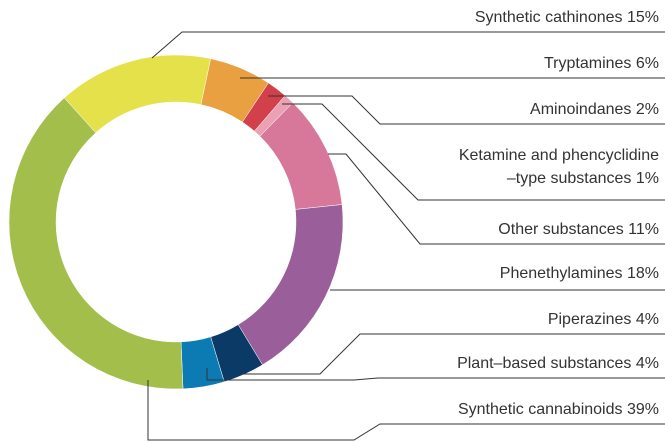 Image resolution: width=665 pixels, height=442 pixels. Describe the element at coordinates (561, 229) in the screenshot. I see `category-name: Other substances` at that location.